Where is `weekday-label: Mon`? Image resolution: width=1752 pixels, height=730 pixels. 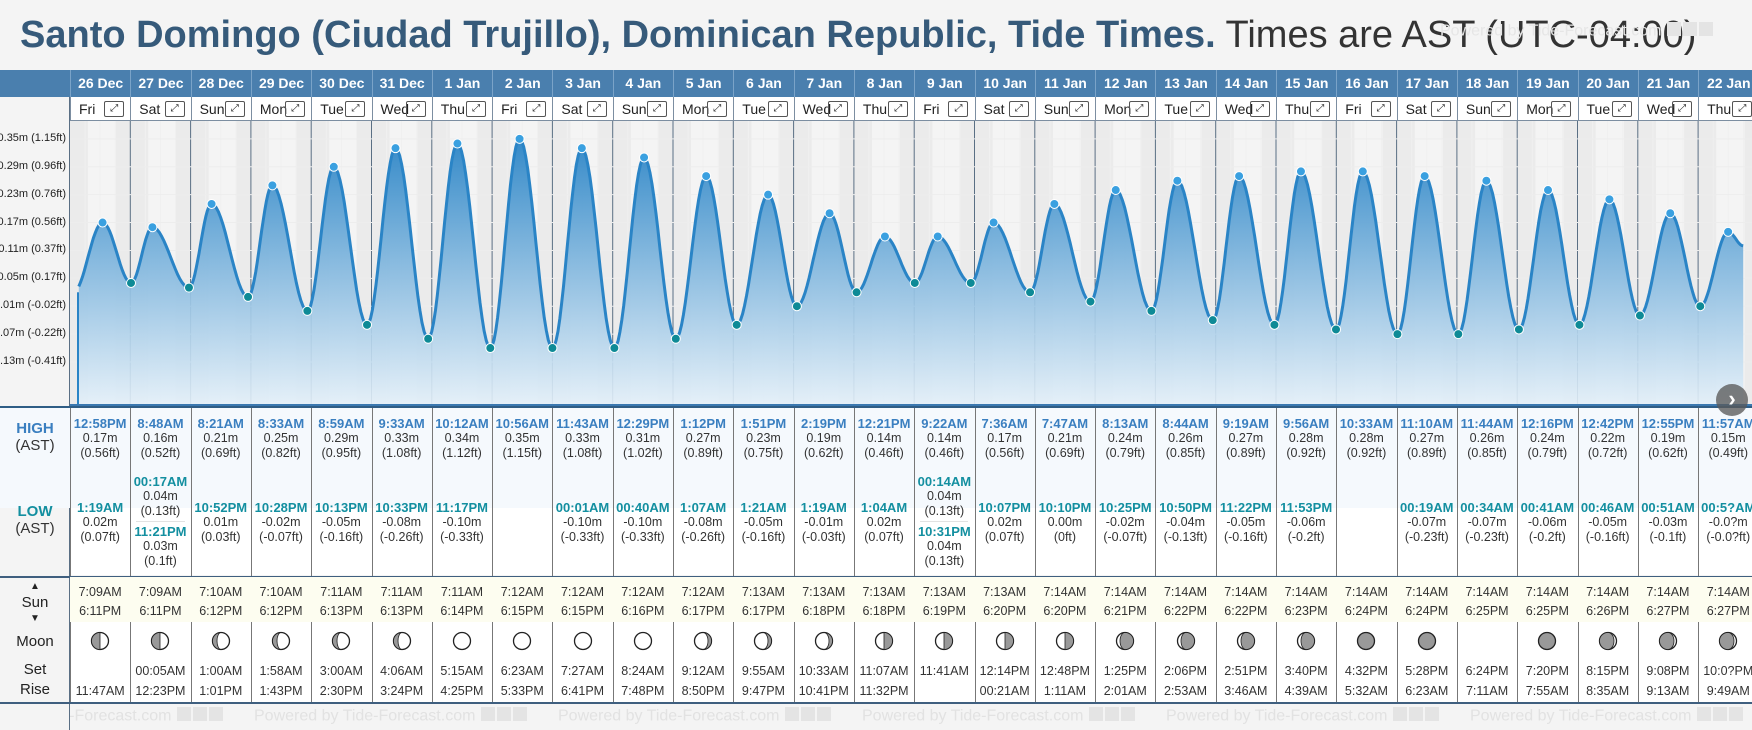 weekday-label: Mon is located at coordinates (696, 109).